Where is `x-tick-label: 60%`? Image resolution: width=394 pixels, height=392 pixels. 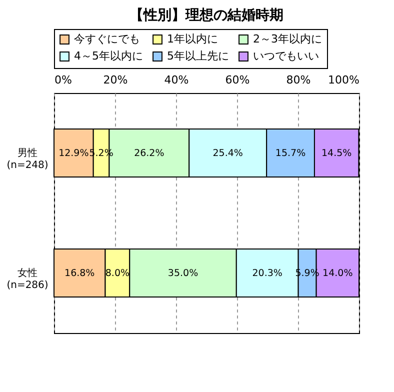 x-tick-label: 60% is located at coordinates (237, 80).